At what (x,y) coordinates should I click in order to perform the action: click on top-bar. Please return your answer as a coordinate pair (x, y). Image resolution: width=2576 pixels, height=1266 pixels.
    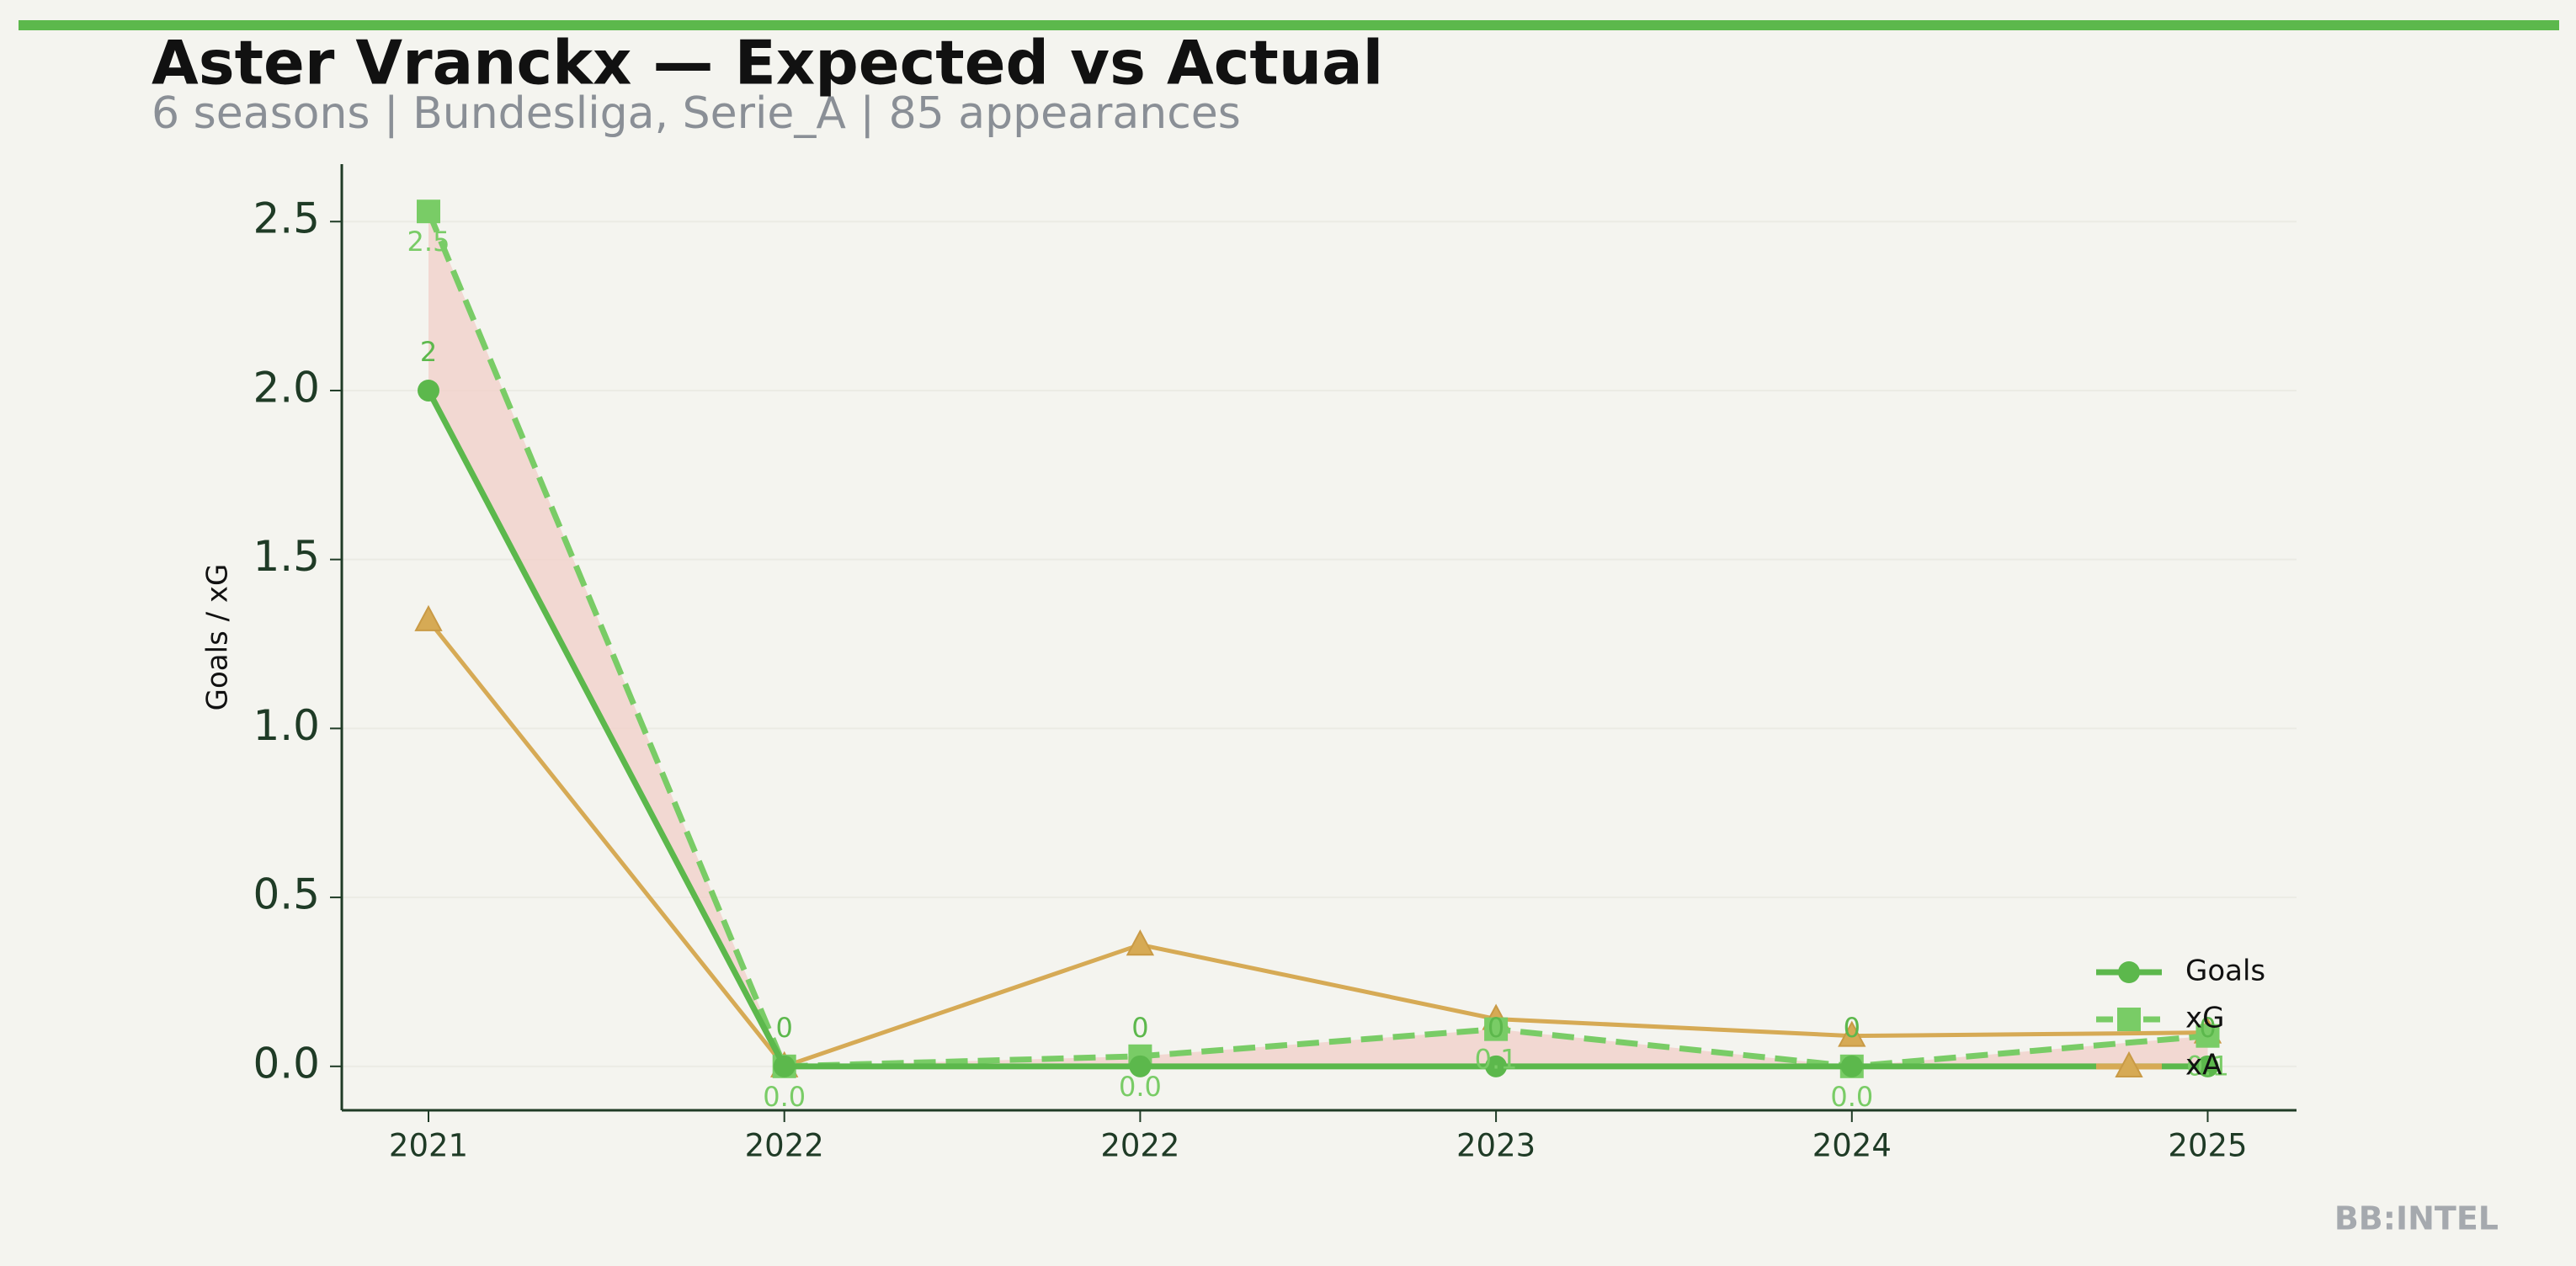
    Looking at the image, I should click on (1289, 25).